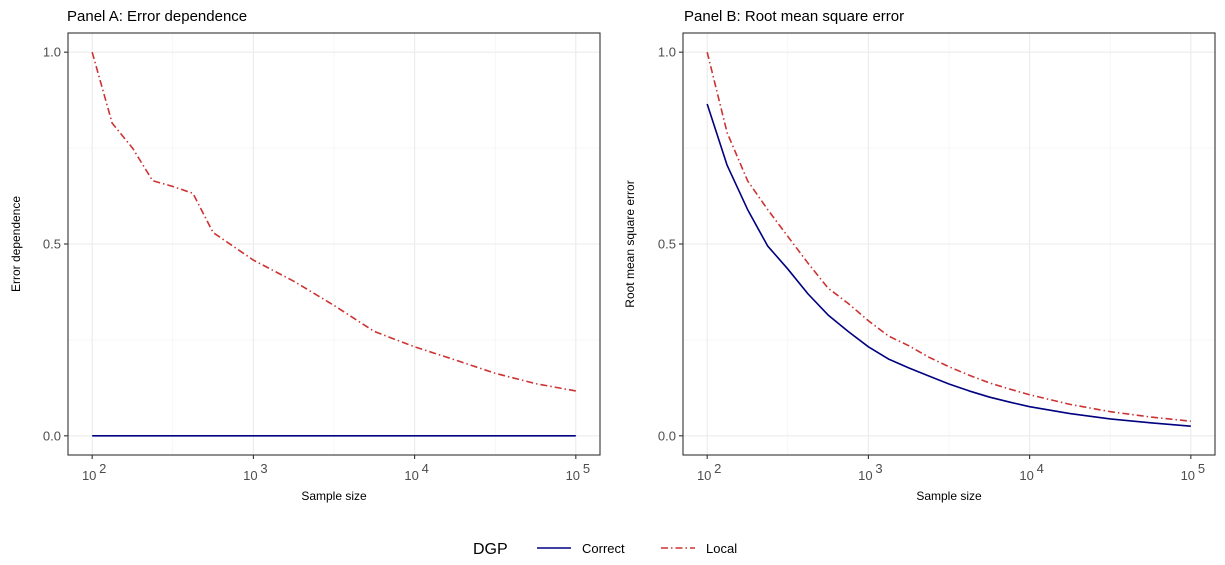 The width and height of the screenshot is (1225, 565). What do you see at coordinates (425, 468) in the screenshot?
I see `panel-a-xtick-exponent: 4` at bounding box center [425, 468].